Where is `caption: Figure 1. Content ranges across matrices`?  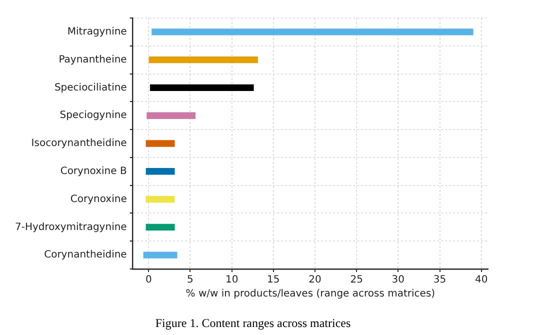
caption: Figure 1. Content ranges across matrices is located at coordinates (253, 323).